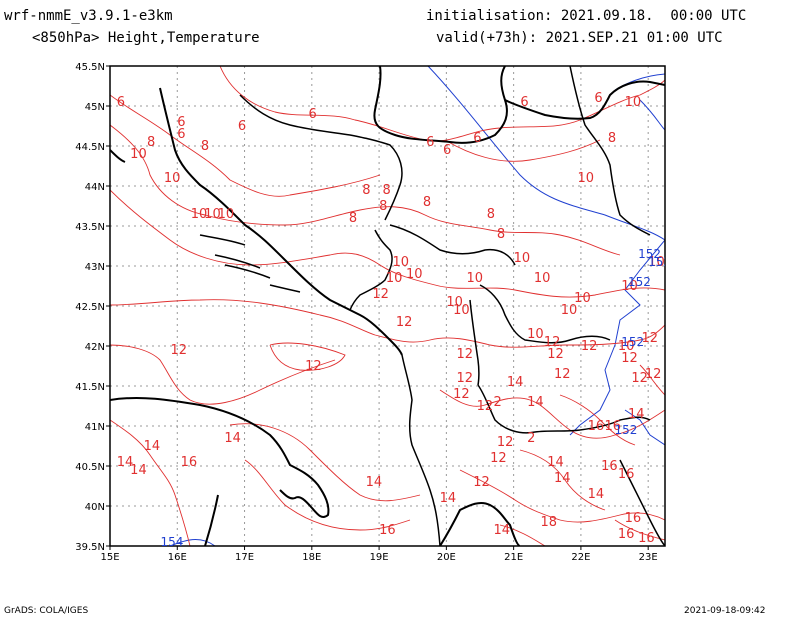 The width and height of the screenshot is (800, 618). Describe the element at coordinates (610, 151) in the screenshot. I see `border-bulgaria` at that location.